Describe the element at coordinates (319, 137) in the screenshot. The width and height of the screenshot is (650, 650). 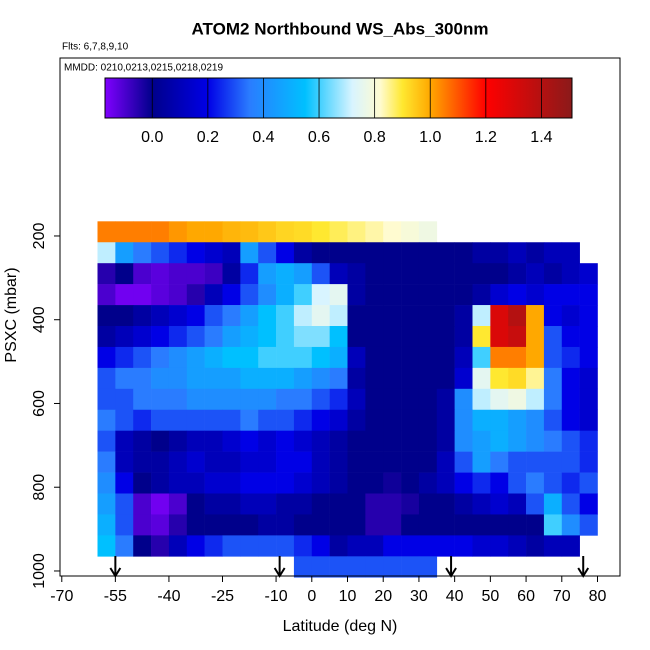
I see `colorbar-tick-label: 0.6` at that location.